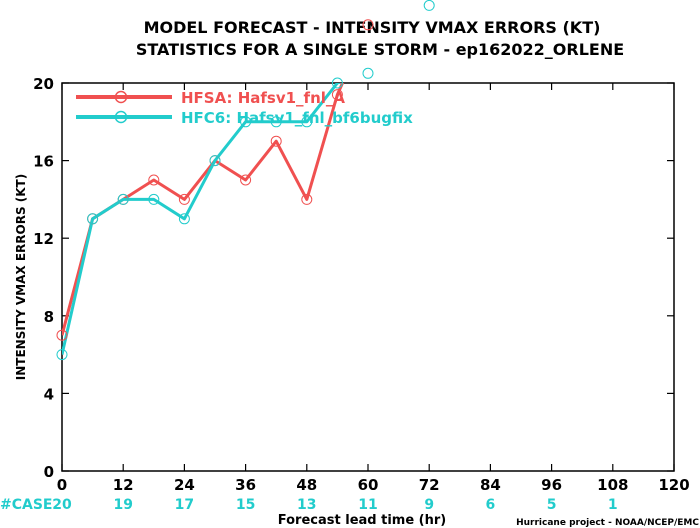  I want to click on x-tick-label: 96, so click(551, 485).